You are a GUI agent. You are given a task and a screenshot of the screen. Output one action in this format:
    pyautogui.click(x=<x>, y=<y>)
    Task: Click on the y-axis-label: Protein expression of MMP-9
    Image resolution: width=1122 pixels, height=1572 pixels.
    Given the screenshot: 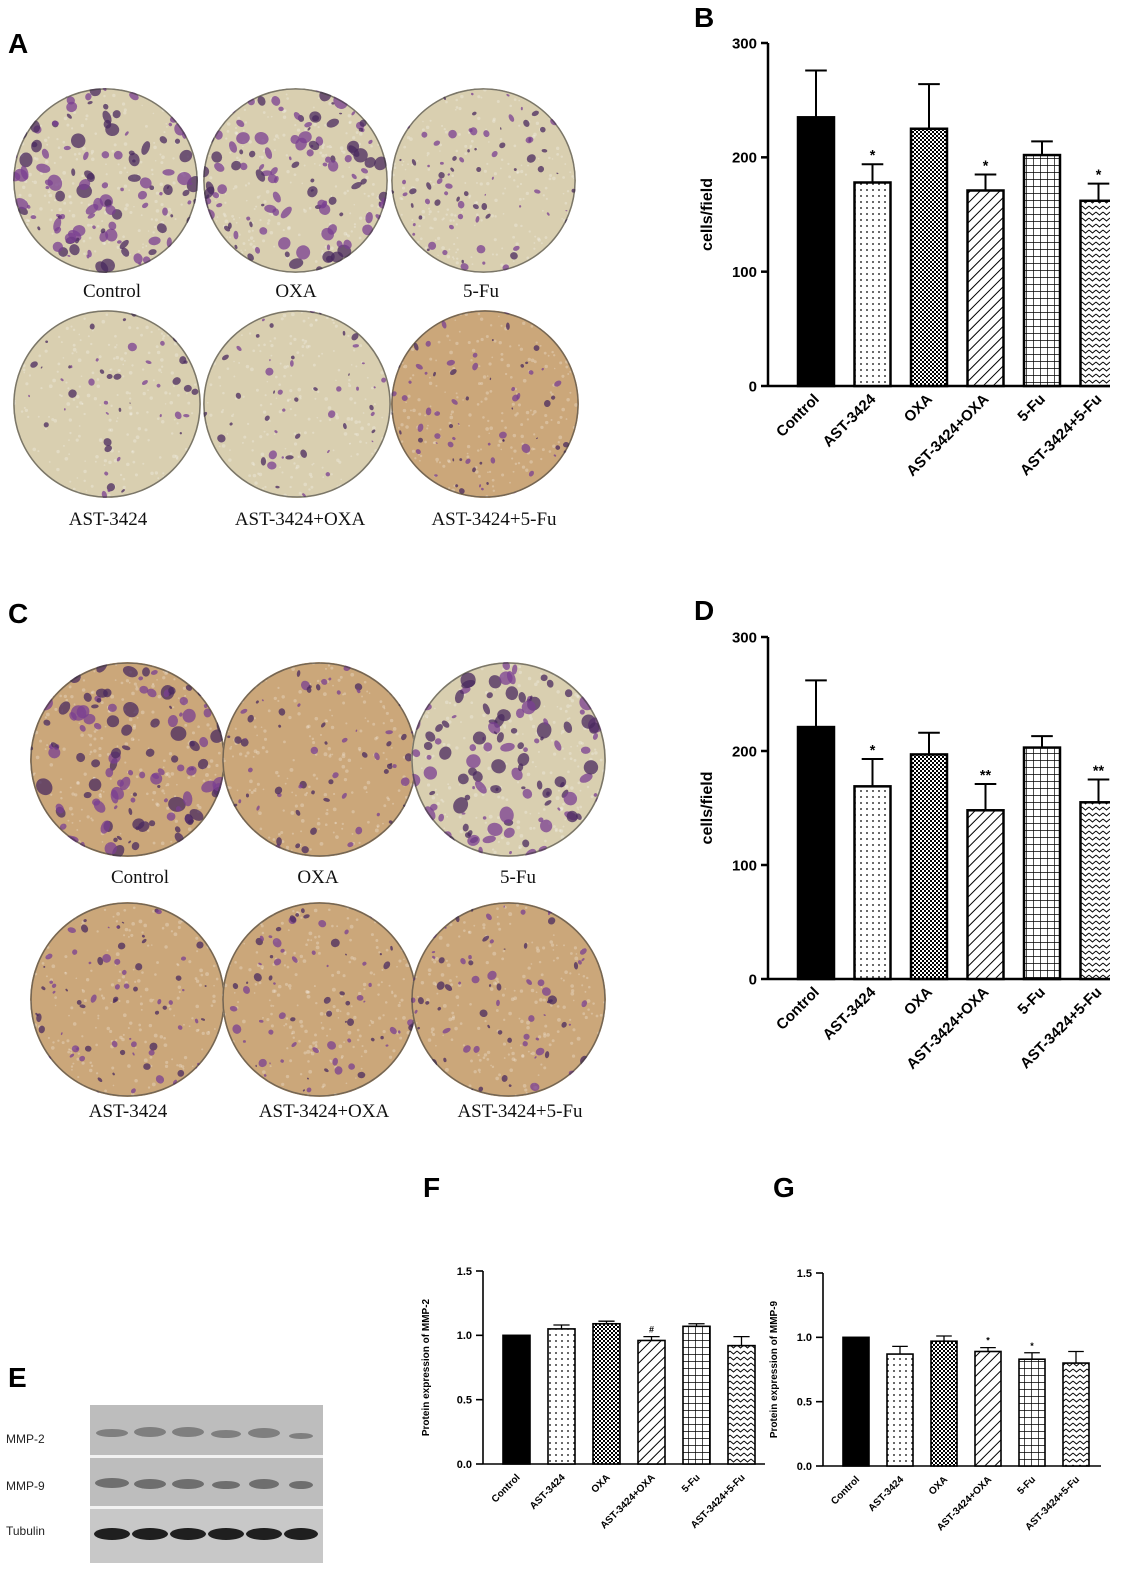 What is the action you would take?
    pyautogui.click(x=774, y=1369)
    